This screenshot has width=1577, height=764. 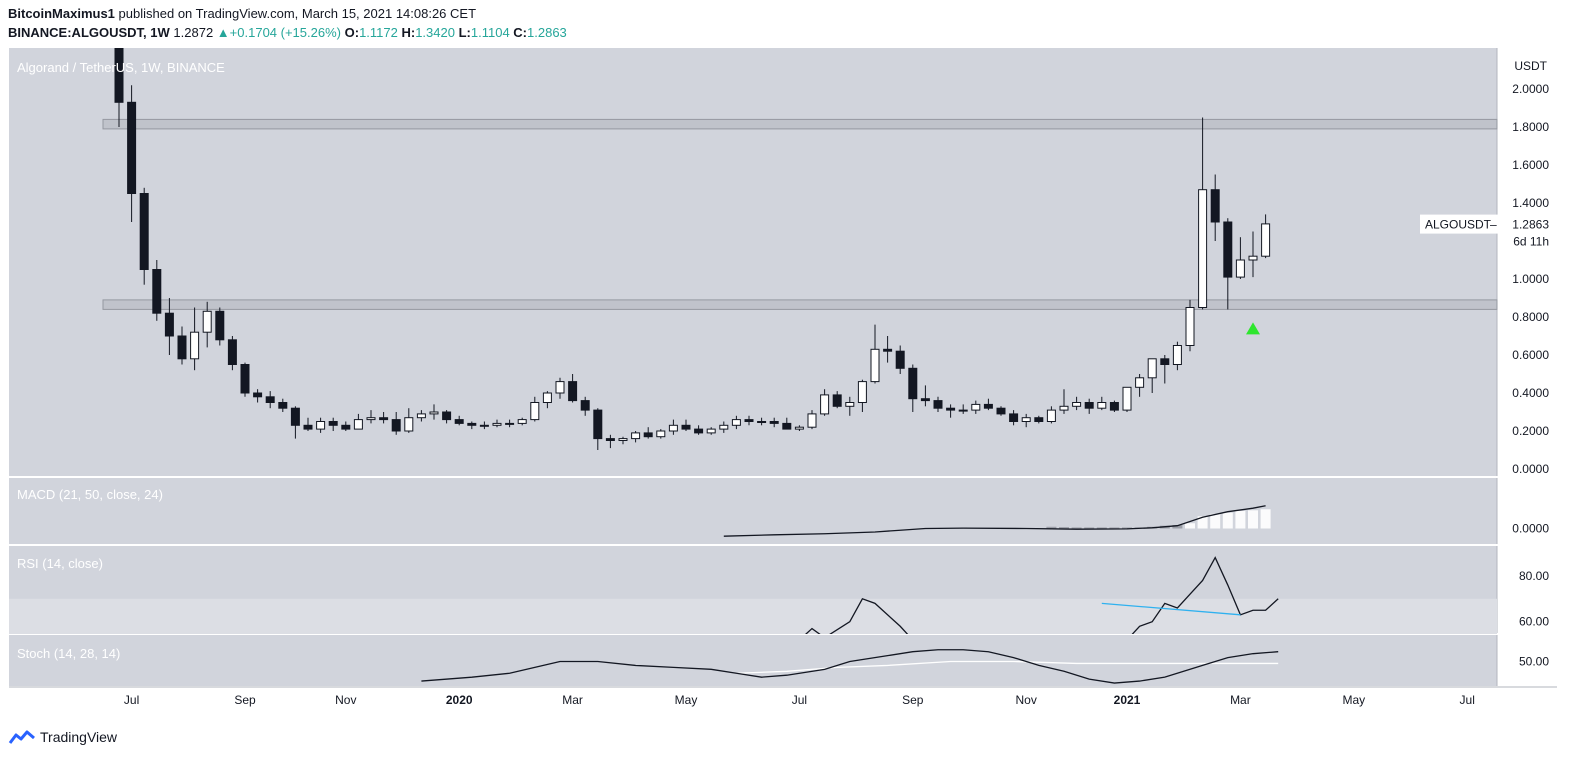 I want to click on open-label: O:, so click(x=352, y=32).